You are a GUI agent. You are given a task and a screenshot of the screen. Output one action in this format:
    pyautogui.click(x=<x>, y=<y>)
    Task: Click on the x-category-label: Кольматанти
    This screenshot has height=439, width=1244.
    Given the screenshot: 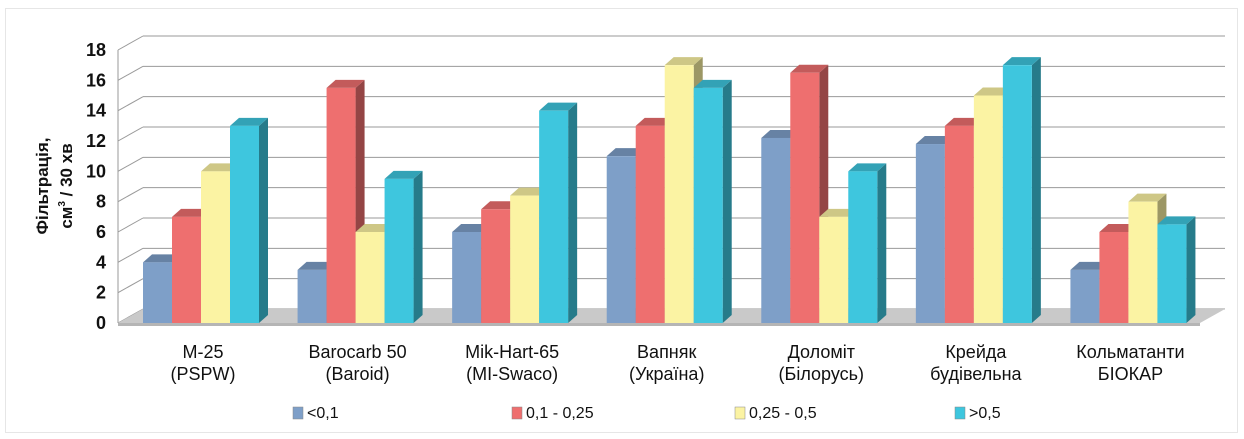 What is the action you would take?
    pyautogui.click(x=1130, y=352)
    